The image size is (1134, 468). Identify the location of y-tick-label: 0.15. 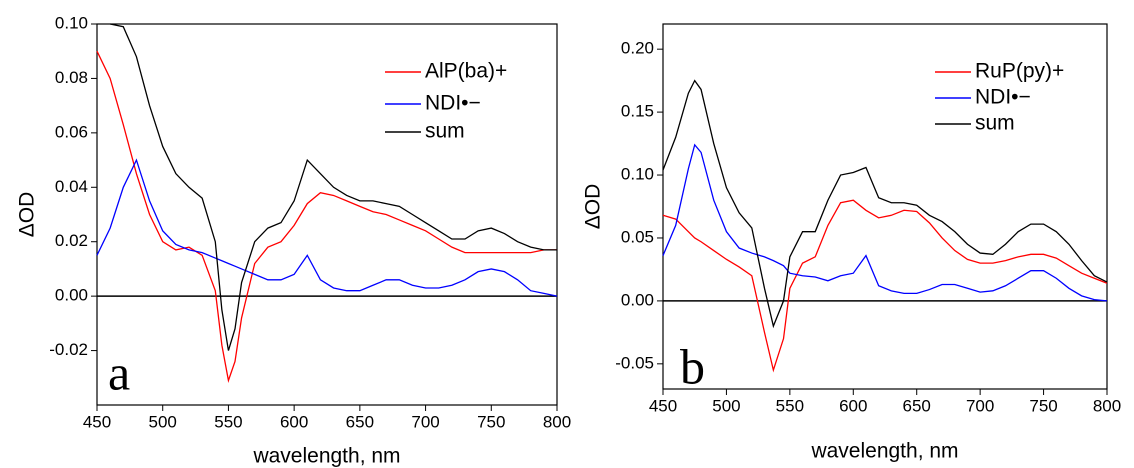
(637, 111).